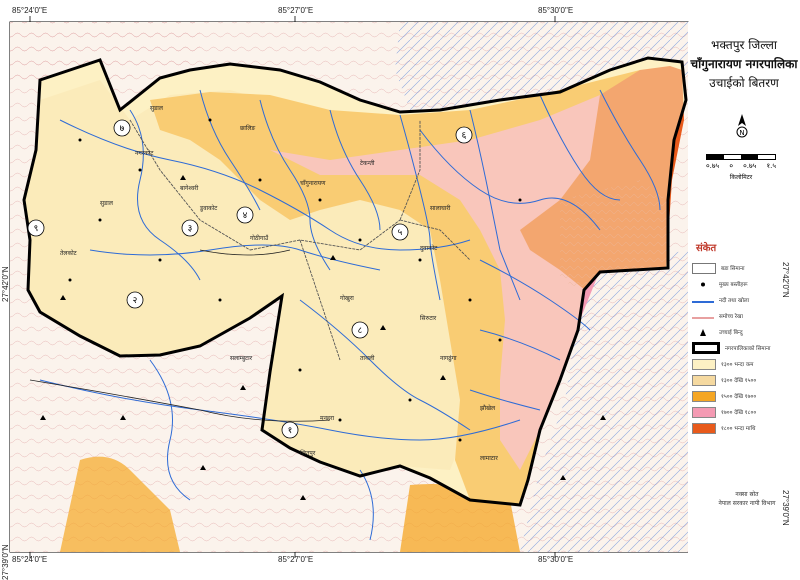 The image size is (800, 580). I want to click on coord-bottom-2: 85°27'0"E, so click(296, 559).